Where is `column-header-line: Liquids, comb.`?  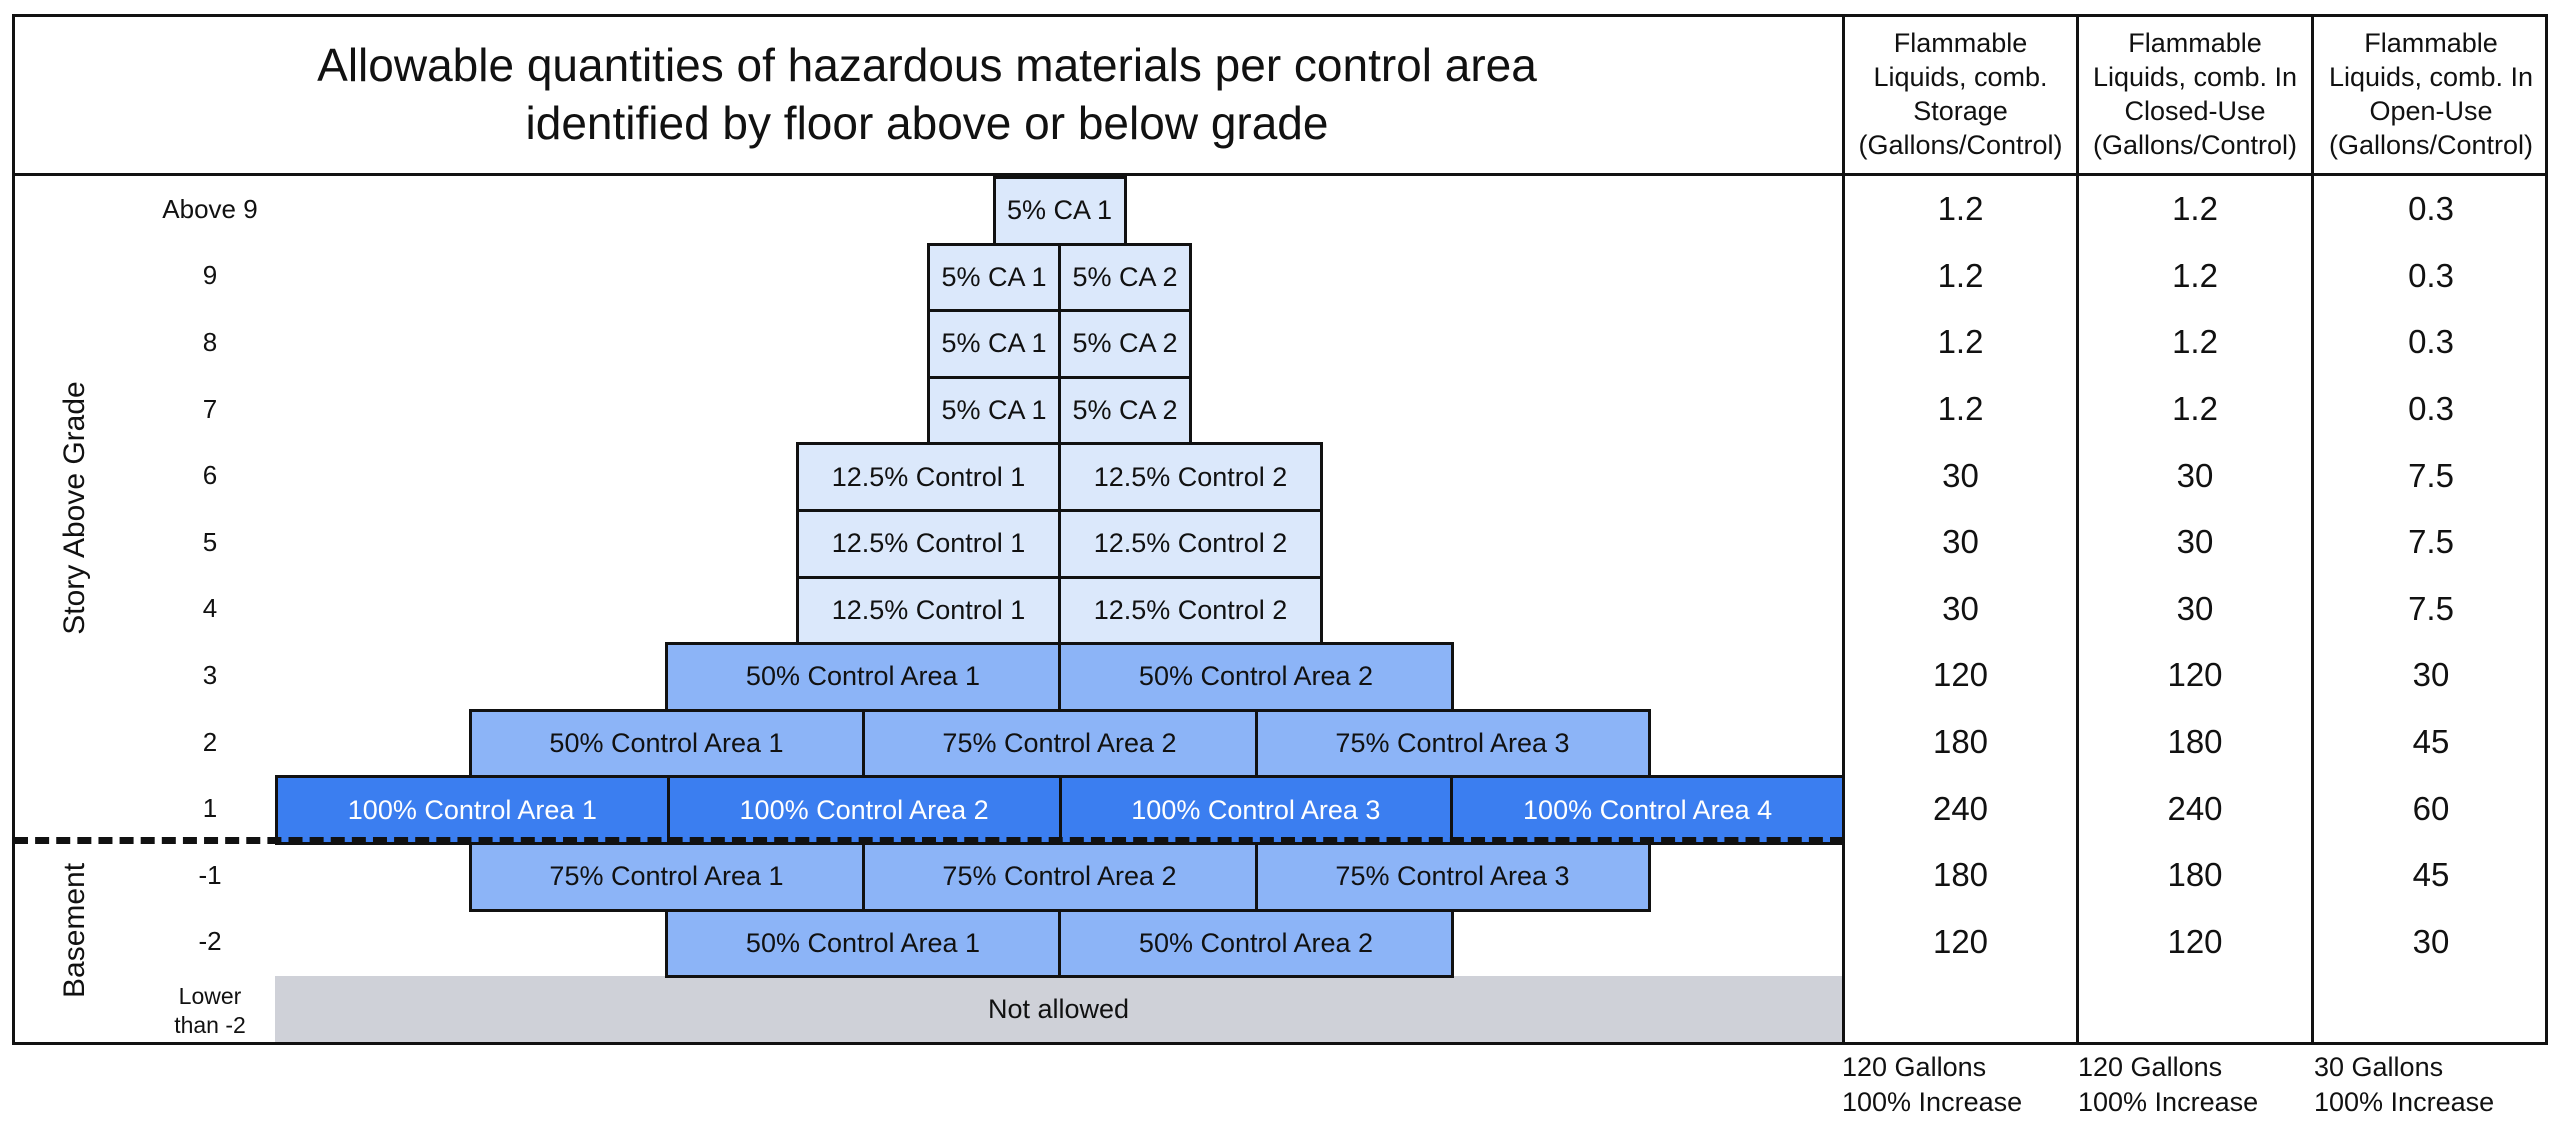 column-header-line: Liquids, comb. is located at coordinates (1960, 77).